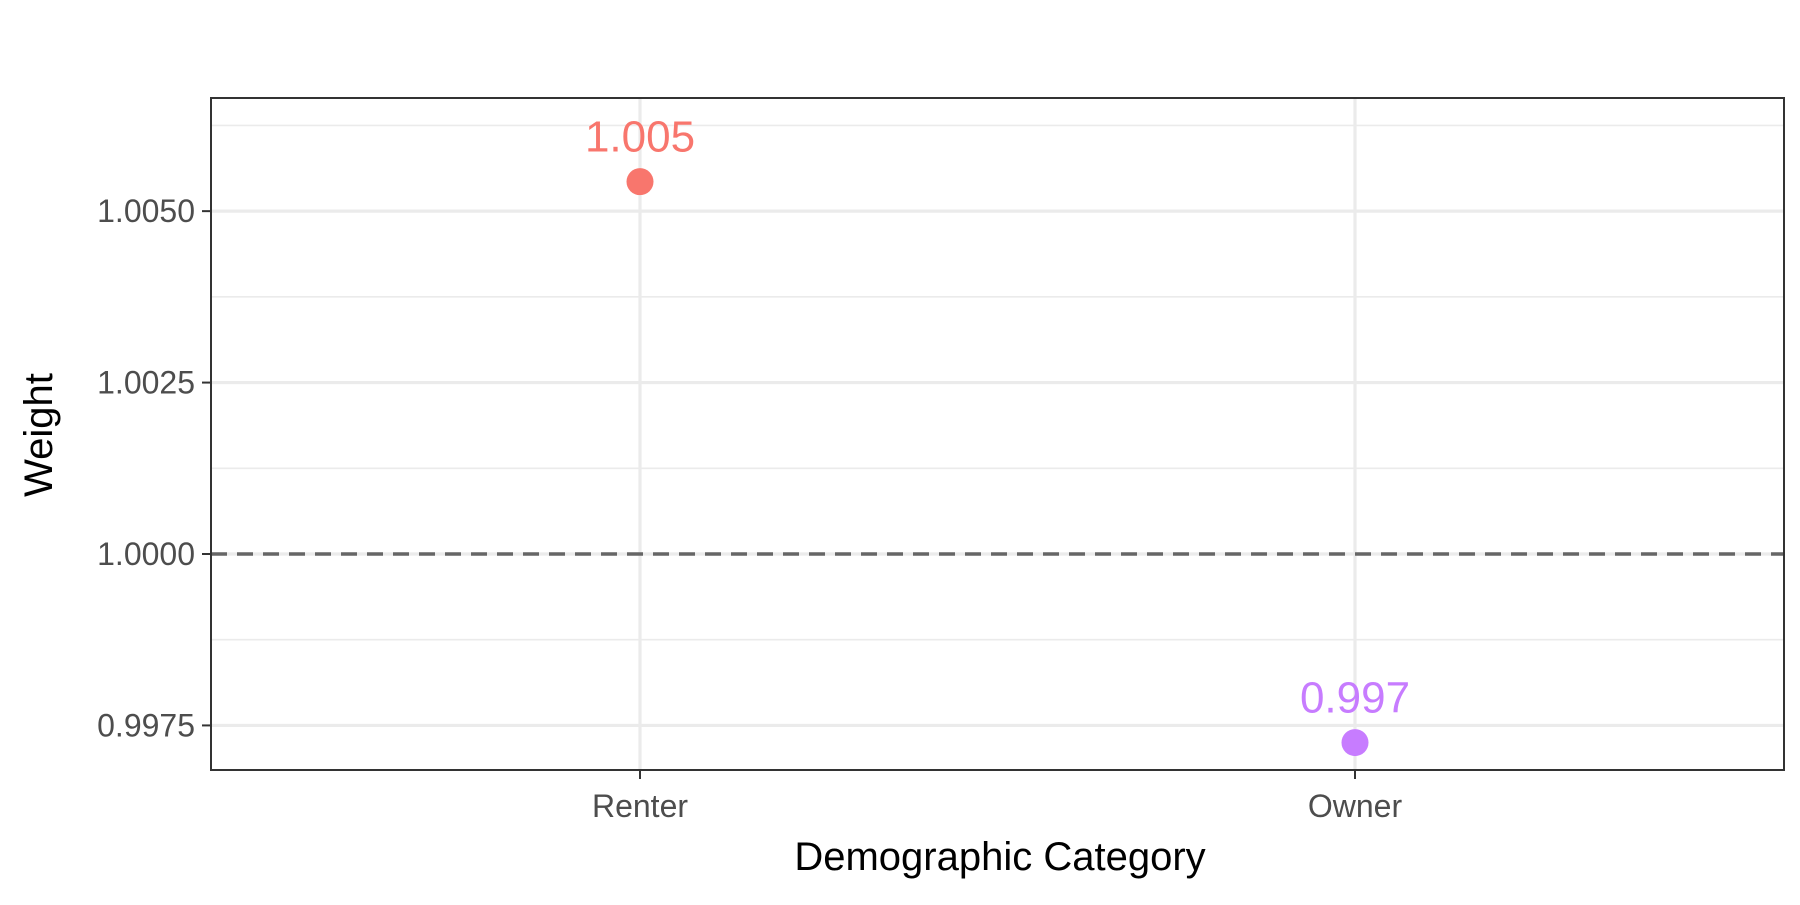  I want to click on x-tick-label: Owner, so click(1355, 806).